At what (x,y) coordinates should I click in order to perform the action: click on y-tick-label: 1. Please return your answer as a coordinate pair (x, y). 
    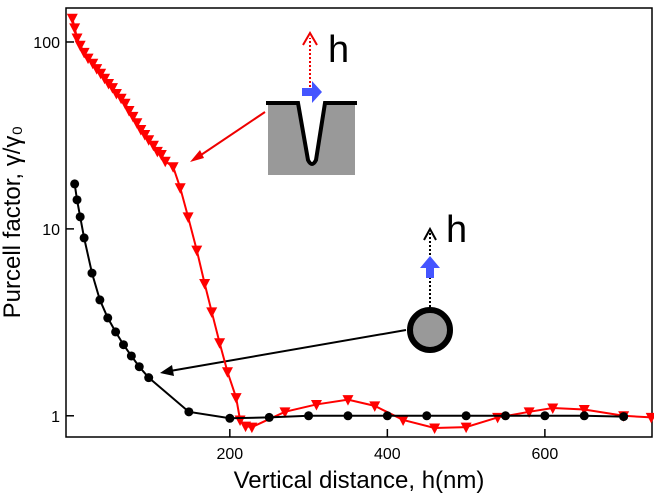
    Looking at the image, I should click on (55, 417).